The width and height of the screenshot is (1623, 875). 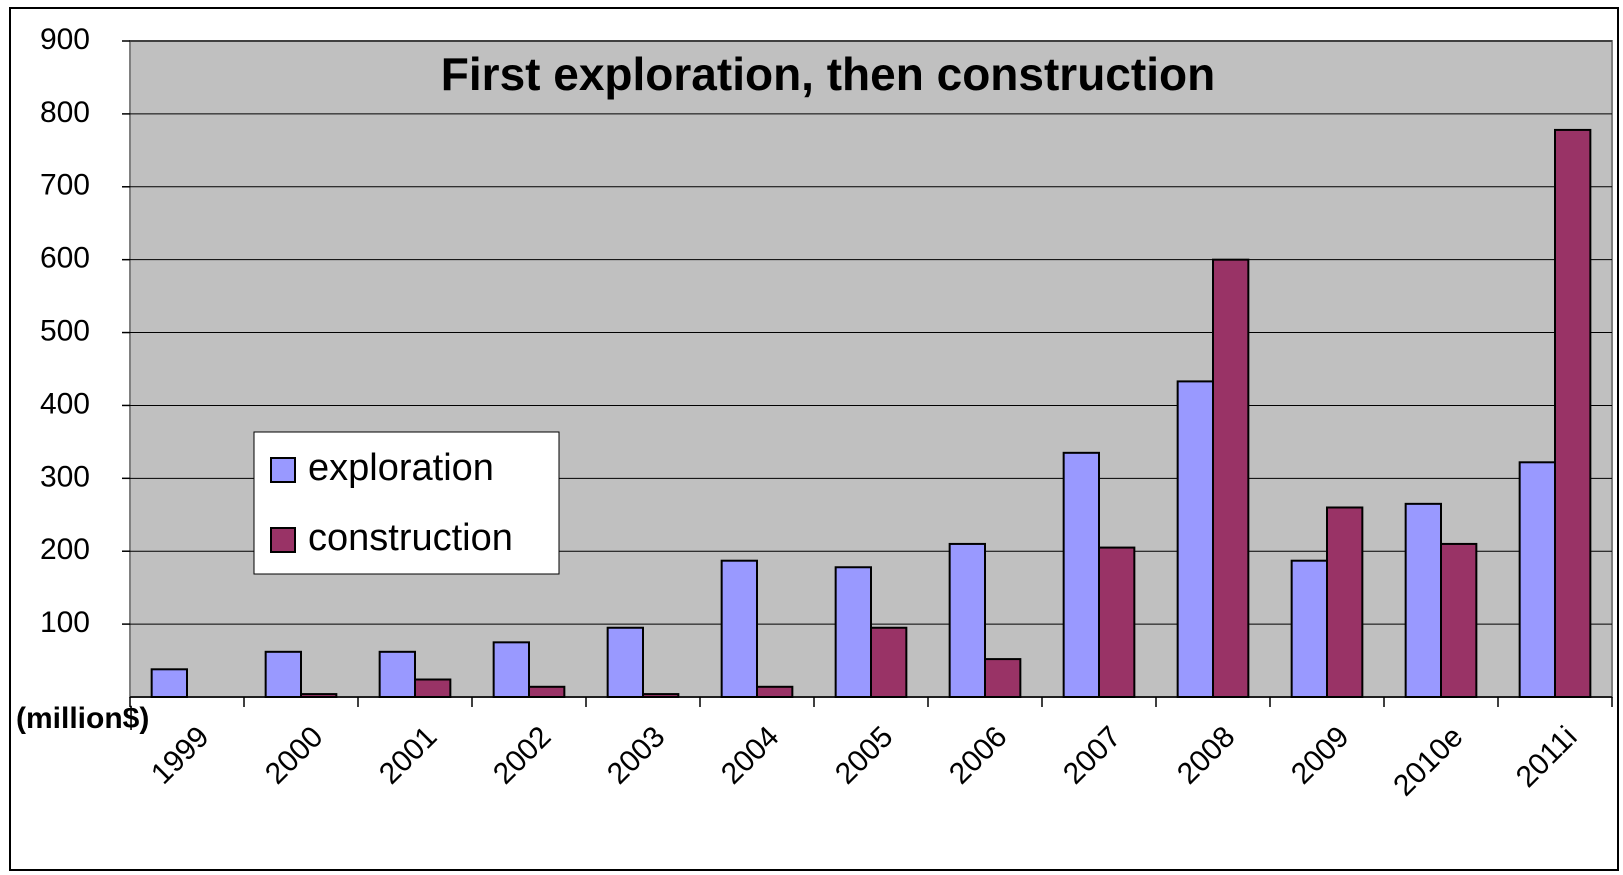 I want to click on y-tick-label: 500, so click(x=65, y=330).